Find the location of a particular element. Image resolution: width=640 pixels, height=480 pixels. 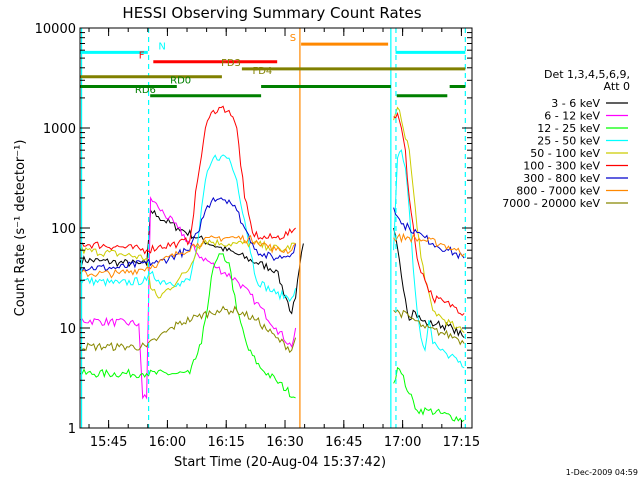

x-tick-label-1: 16:00 is located at coordinates (167, 442).